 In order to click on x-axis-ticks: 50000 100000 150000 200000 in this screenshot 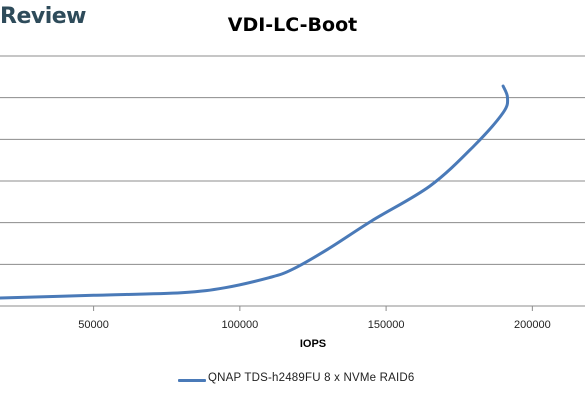, I will do `click(314, 318)`.